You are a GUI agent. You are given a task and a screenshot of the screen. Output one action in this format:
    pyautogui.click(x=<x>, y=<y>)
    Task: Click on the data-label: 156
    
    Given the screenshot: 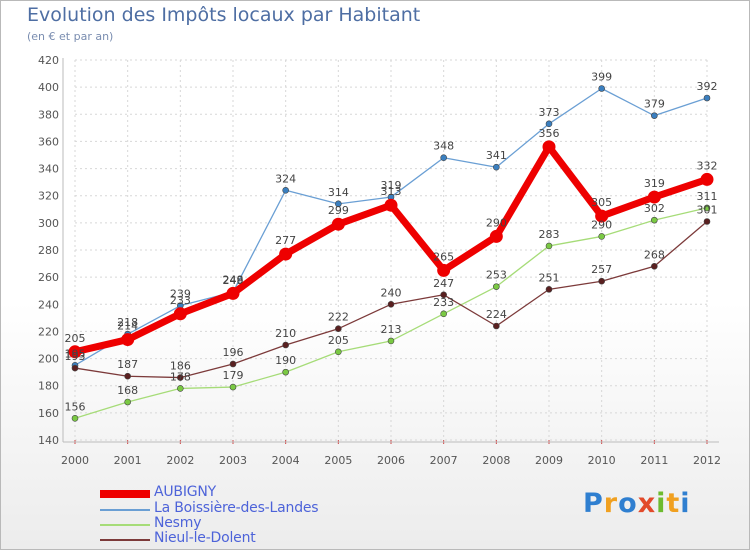 What is the action you would take?
    pyautogui.click(x=75, y=406)
    